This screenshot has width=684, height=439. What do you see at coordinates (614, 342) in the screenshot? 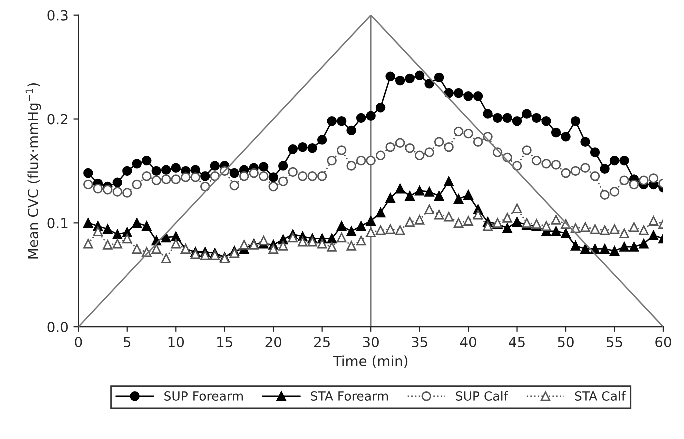
I see `x-tick-label: 55` at bounding box center [614, 342].